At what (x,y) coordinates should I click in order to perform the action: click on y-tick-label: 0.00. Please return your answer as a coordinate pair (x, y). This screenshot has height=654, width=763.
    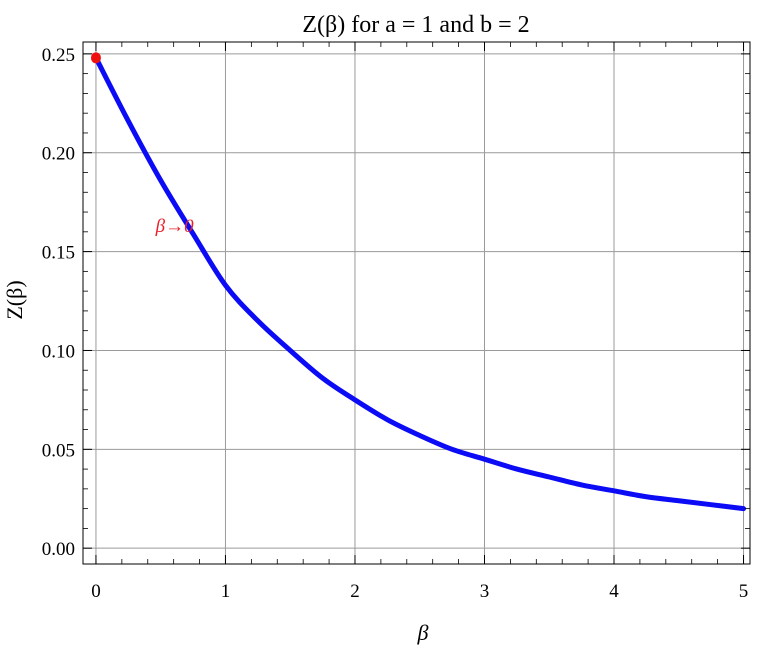
    Looking at the image, I should click on (58, 549).